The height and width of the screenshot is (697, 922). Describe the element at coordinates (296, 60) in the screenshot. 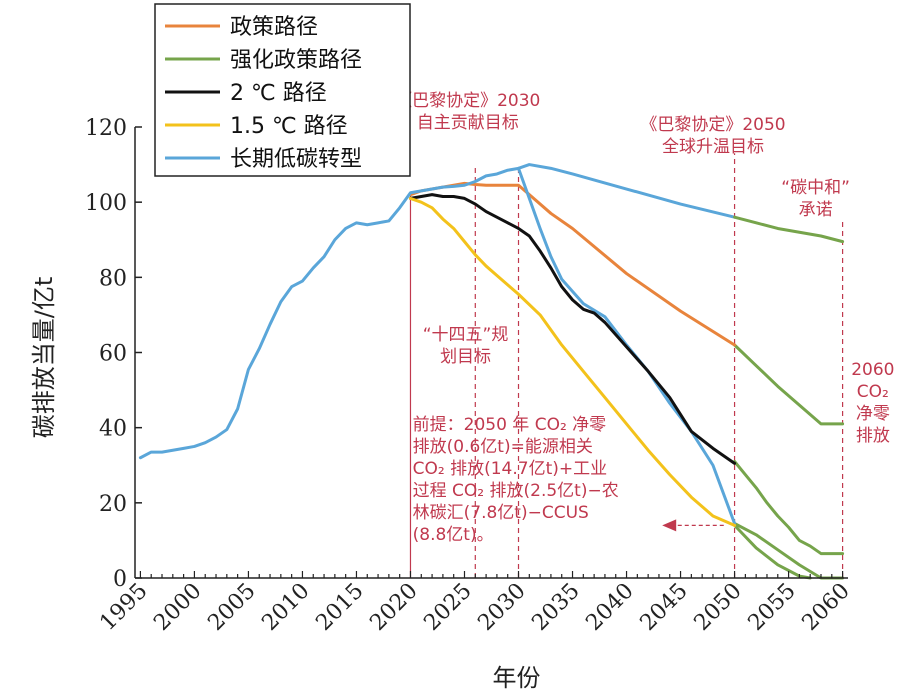

I see `legend-label-1: 强化政策路径` at that location.